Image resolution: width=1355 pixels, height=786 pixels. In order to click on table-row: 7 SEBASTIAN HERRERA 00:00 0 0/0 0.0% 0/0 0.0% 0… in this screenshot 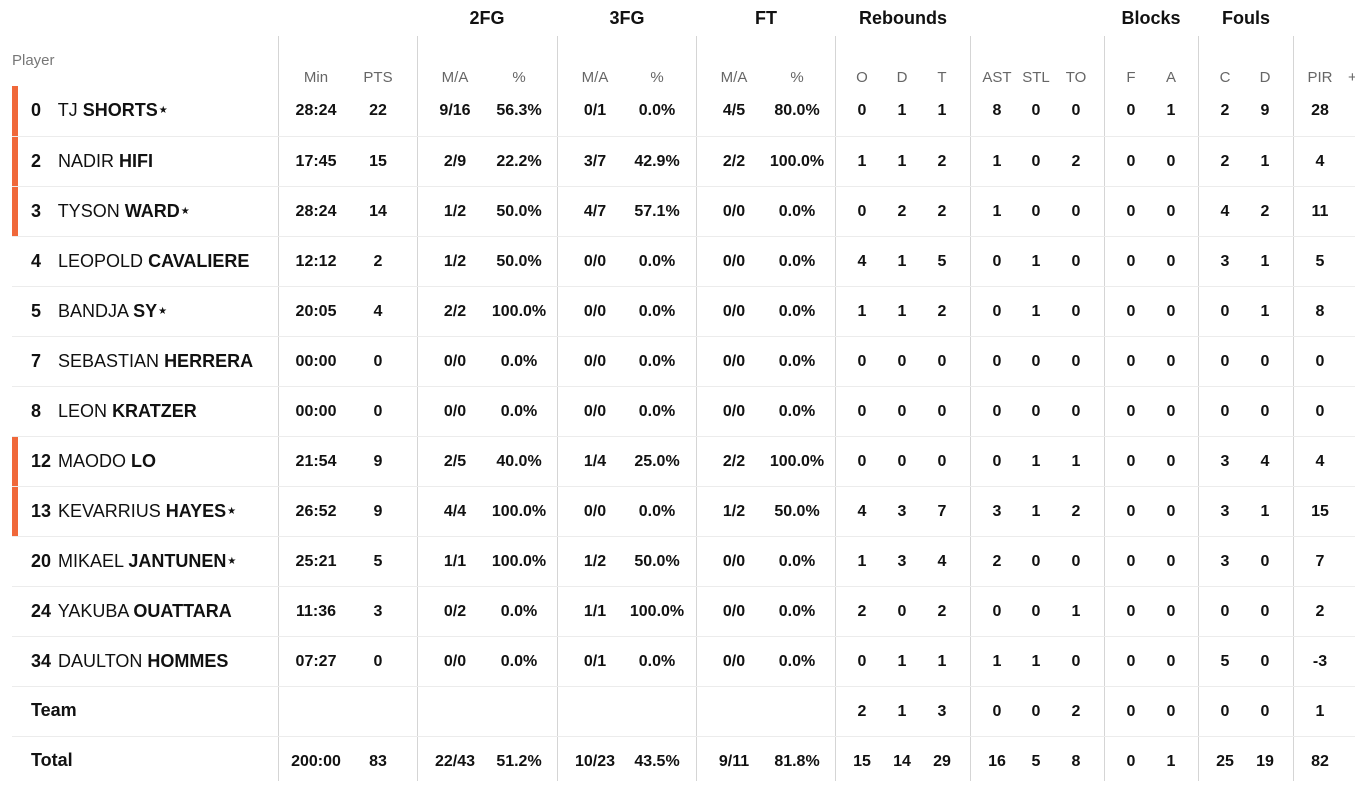, I will do `click(683, 361)`.